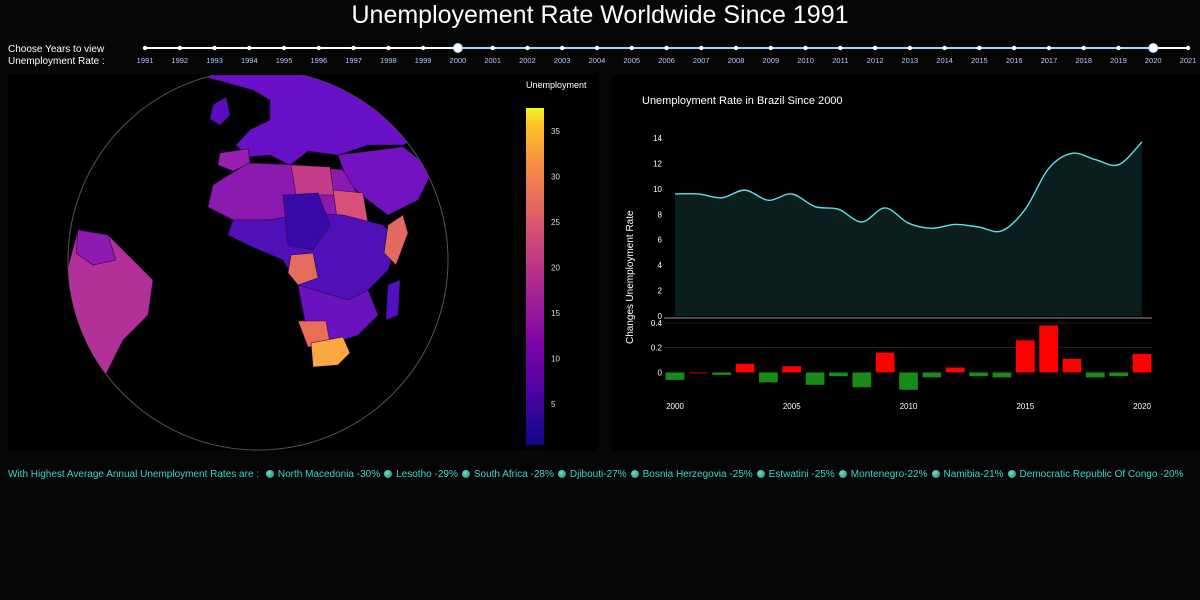 This screenshot has height=600, width=1200. I want to click on change-bar-2015, so click(1025, 356).